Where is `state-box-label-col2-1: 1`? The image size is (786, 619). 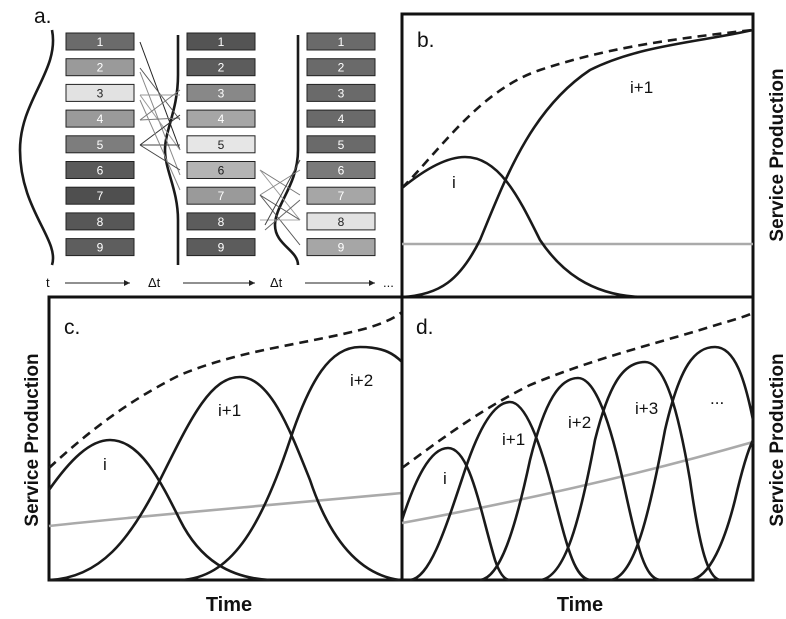
state-box-label-col2-1: 1 is located at coordinates (221, 42).